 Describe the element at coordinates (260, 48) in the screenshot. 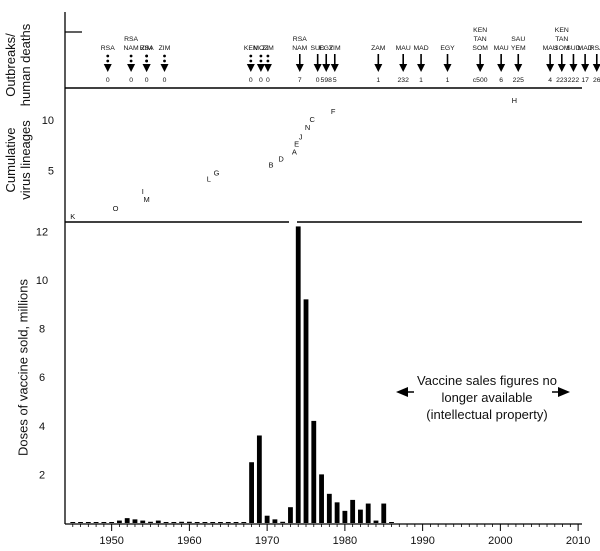

I see `outbreak-country-moz: MOZ` at that location.